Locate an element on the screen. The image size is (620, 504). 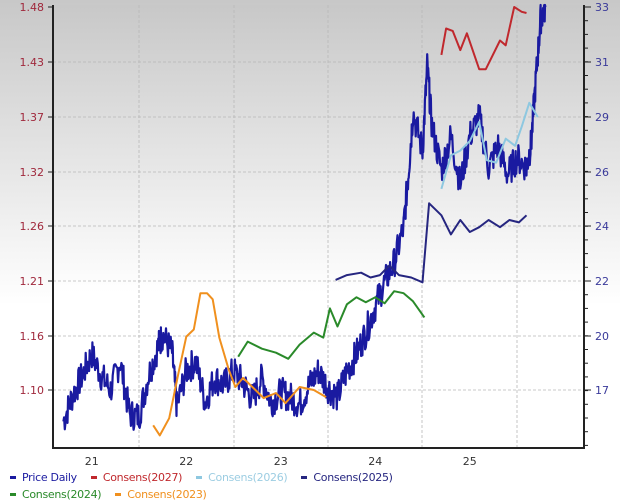
right-tick-label: 22 is located at coordinates (602, 281).